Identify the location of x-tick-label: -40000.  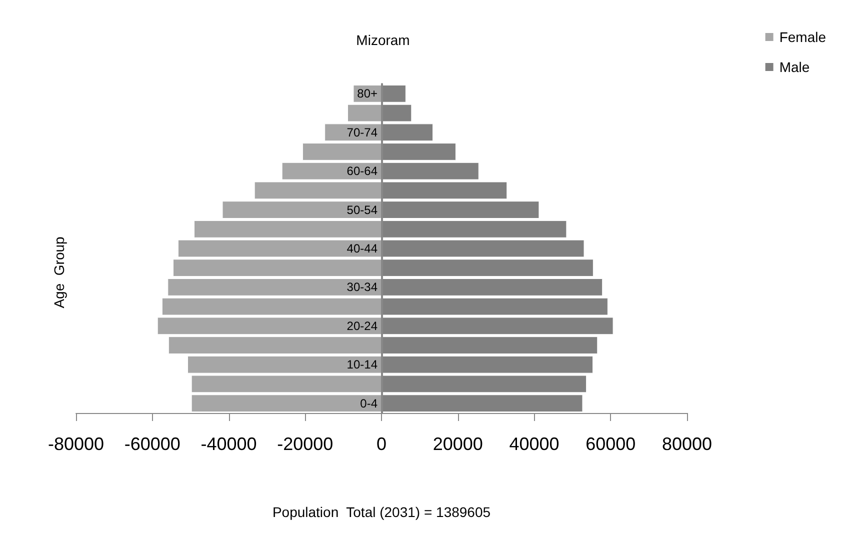
(228, 444).